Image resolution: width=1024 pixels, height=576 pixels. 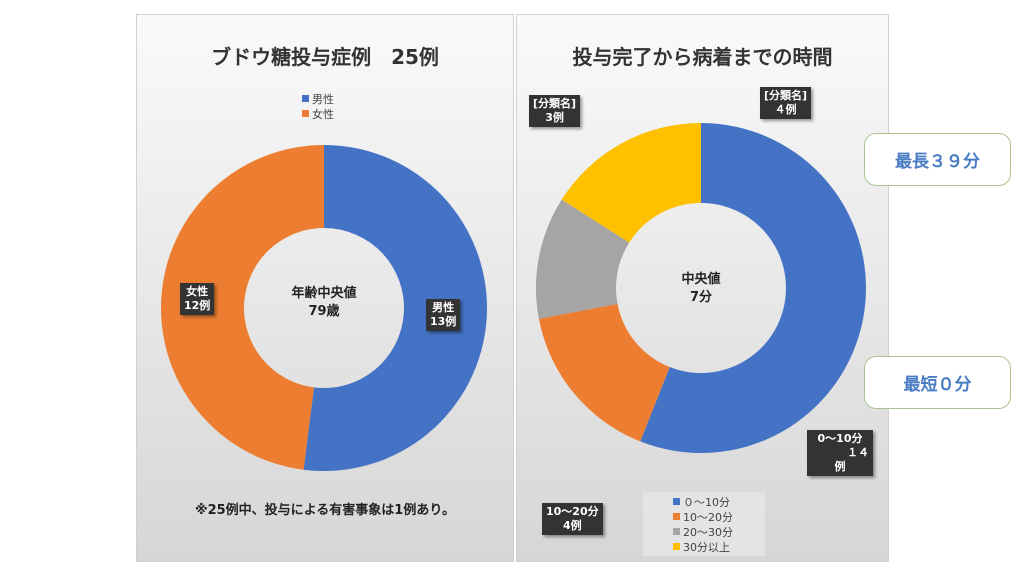 What do you see at coordinates (840, 453) in the screenshot?
I see `data-label-0-10: 0～10分 １４ 例` at bounding box center [840, 453].